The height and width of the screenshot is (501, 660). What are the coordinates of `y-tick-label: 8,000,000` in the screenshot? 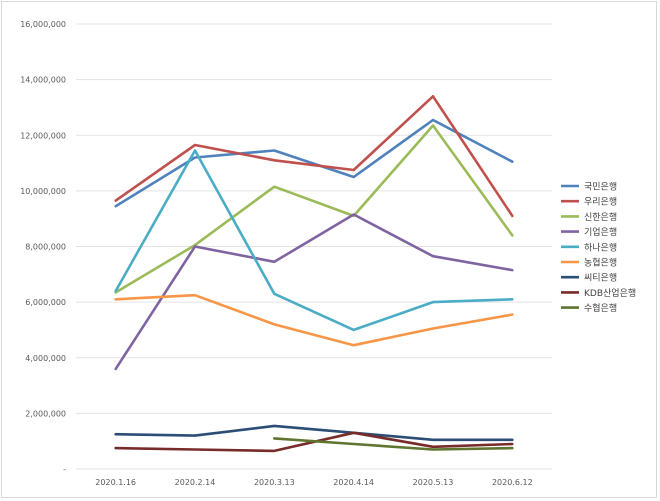 It's located at (45, 247).